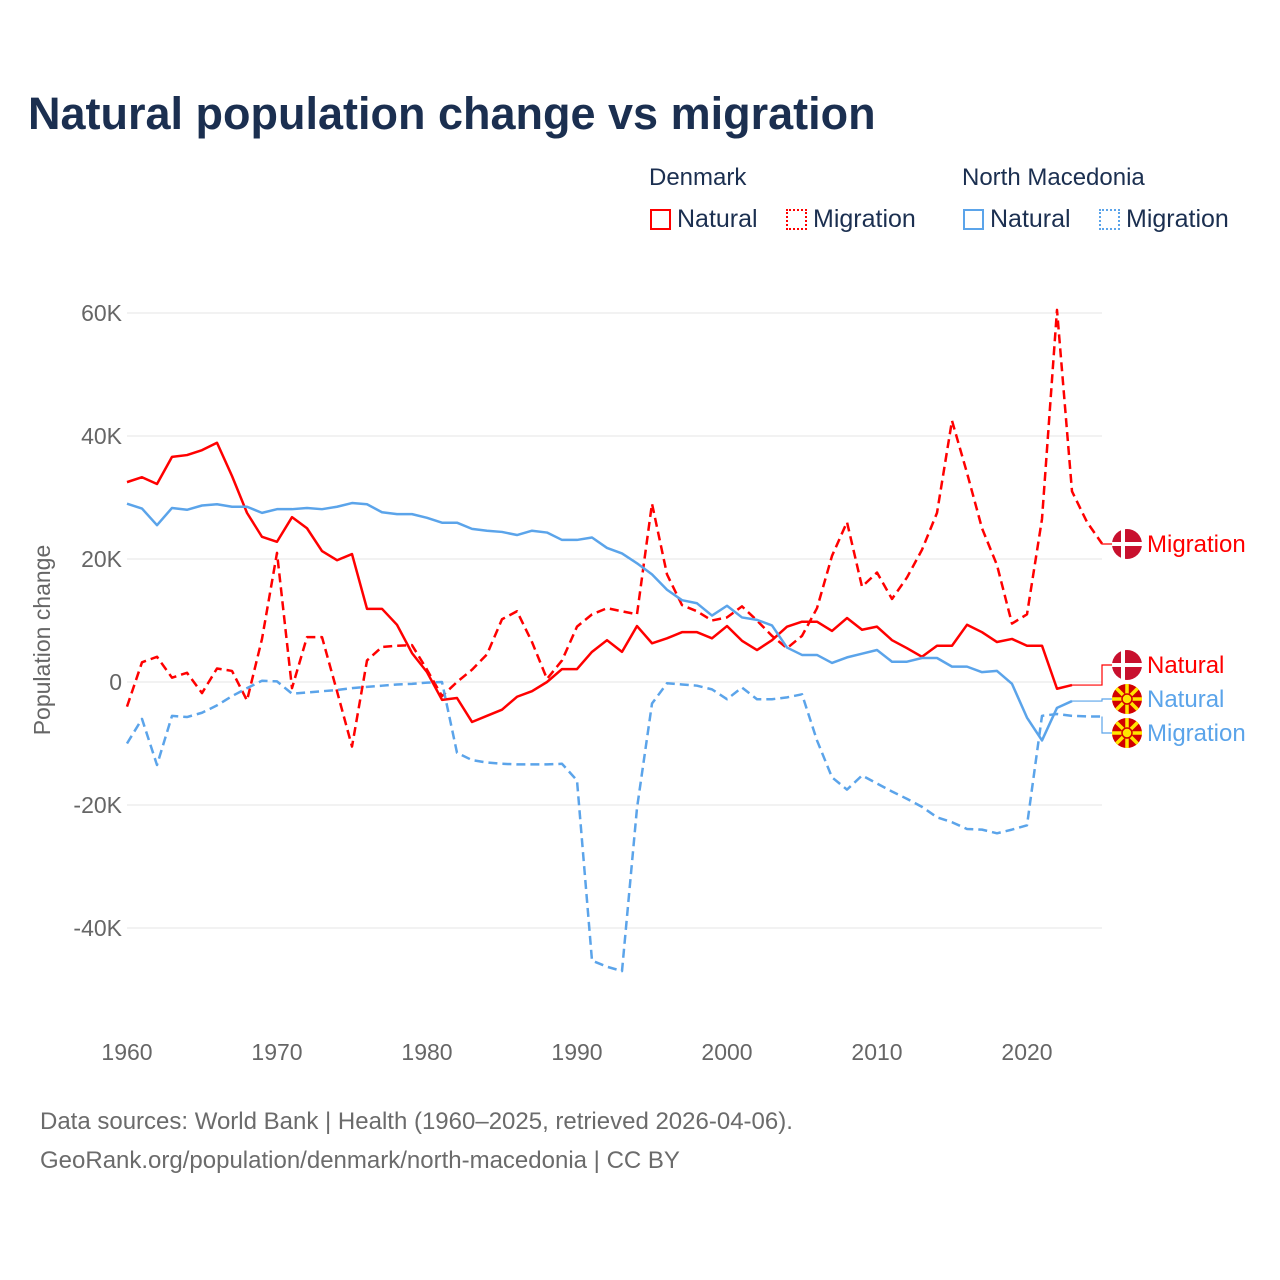 This screenshot has width=1280, height=1280. What do you see at coordinates (1053, 177) in the screenshot?
I see `legend-group-north-macedonia: North Macedonia` at bounding box center [1053, 177].